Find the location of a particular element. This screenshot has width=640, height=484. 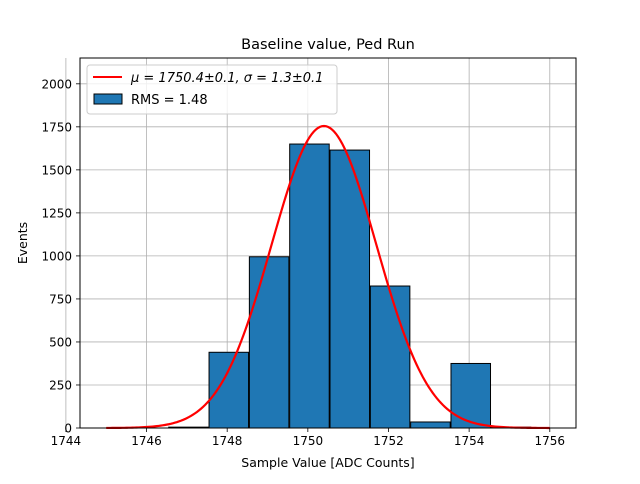

x-tick-label: 1744 is located at coordinates (66, 441).